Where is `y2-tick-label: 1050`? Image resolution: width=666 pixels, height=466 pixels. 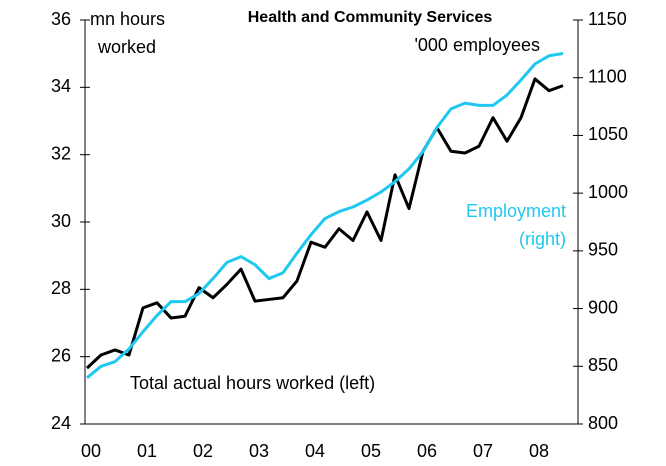
y2-tick-label: 1050 is located at coordinates (608, 134).